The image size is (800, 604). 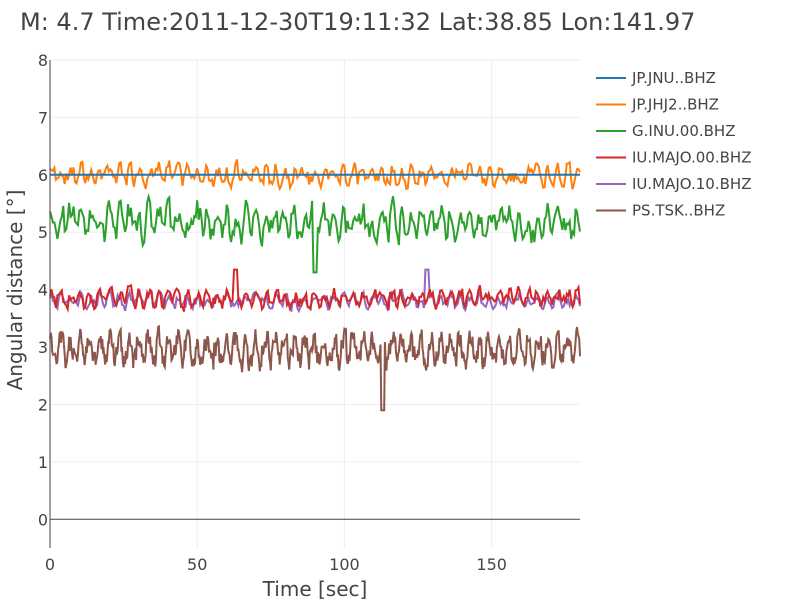 I want to click on x-tick-label: 50, so click(x=197, y=564).